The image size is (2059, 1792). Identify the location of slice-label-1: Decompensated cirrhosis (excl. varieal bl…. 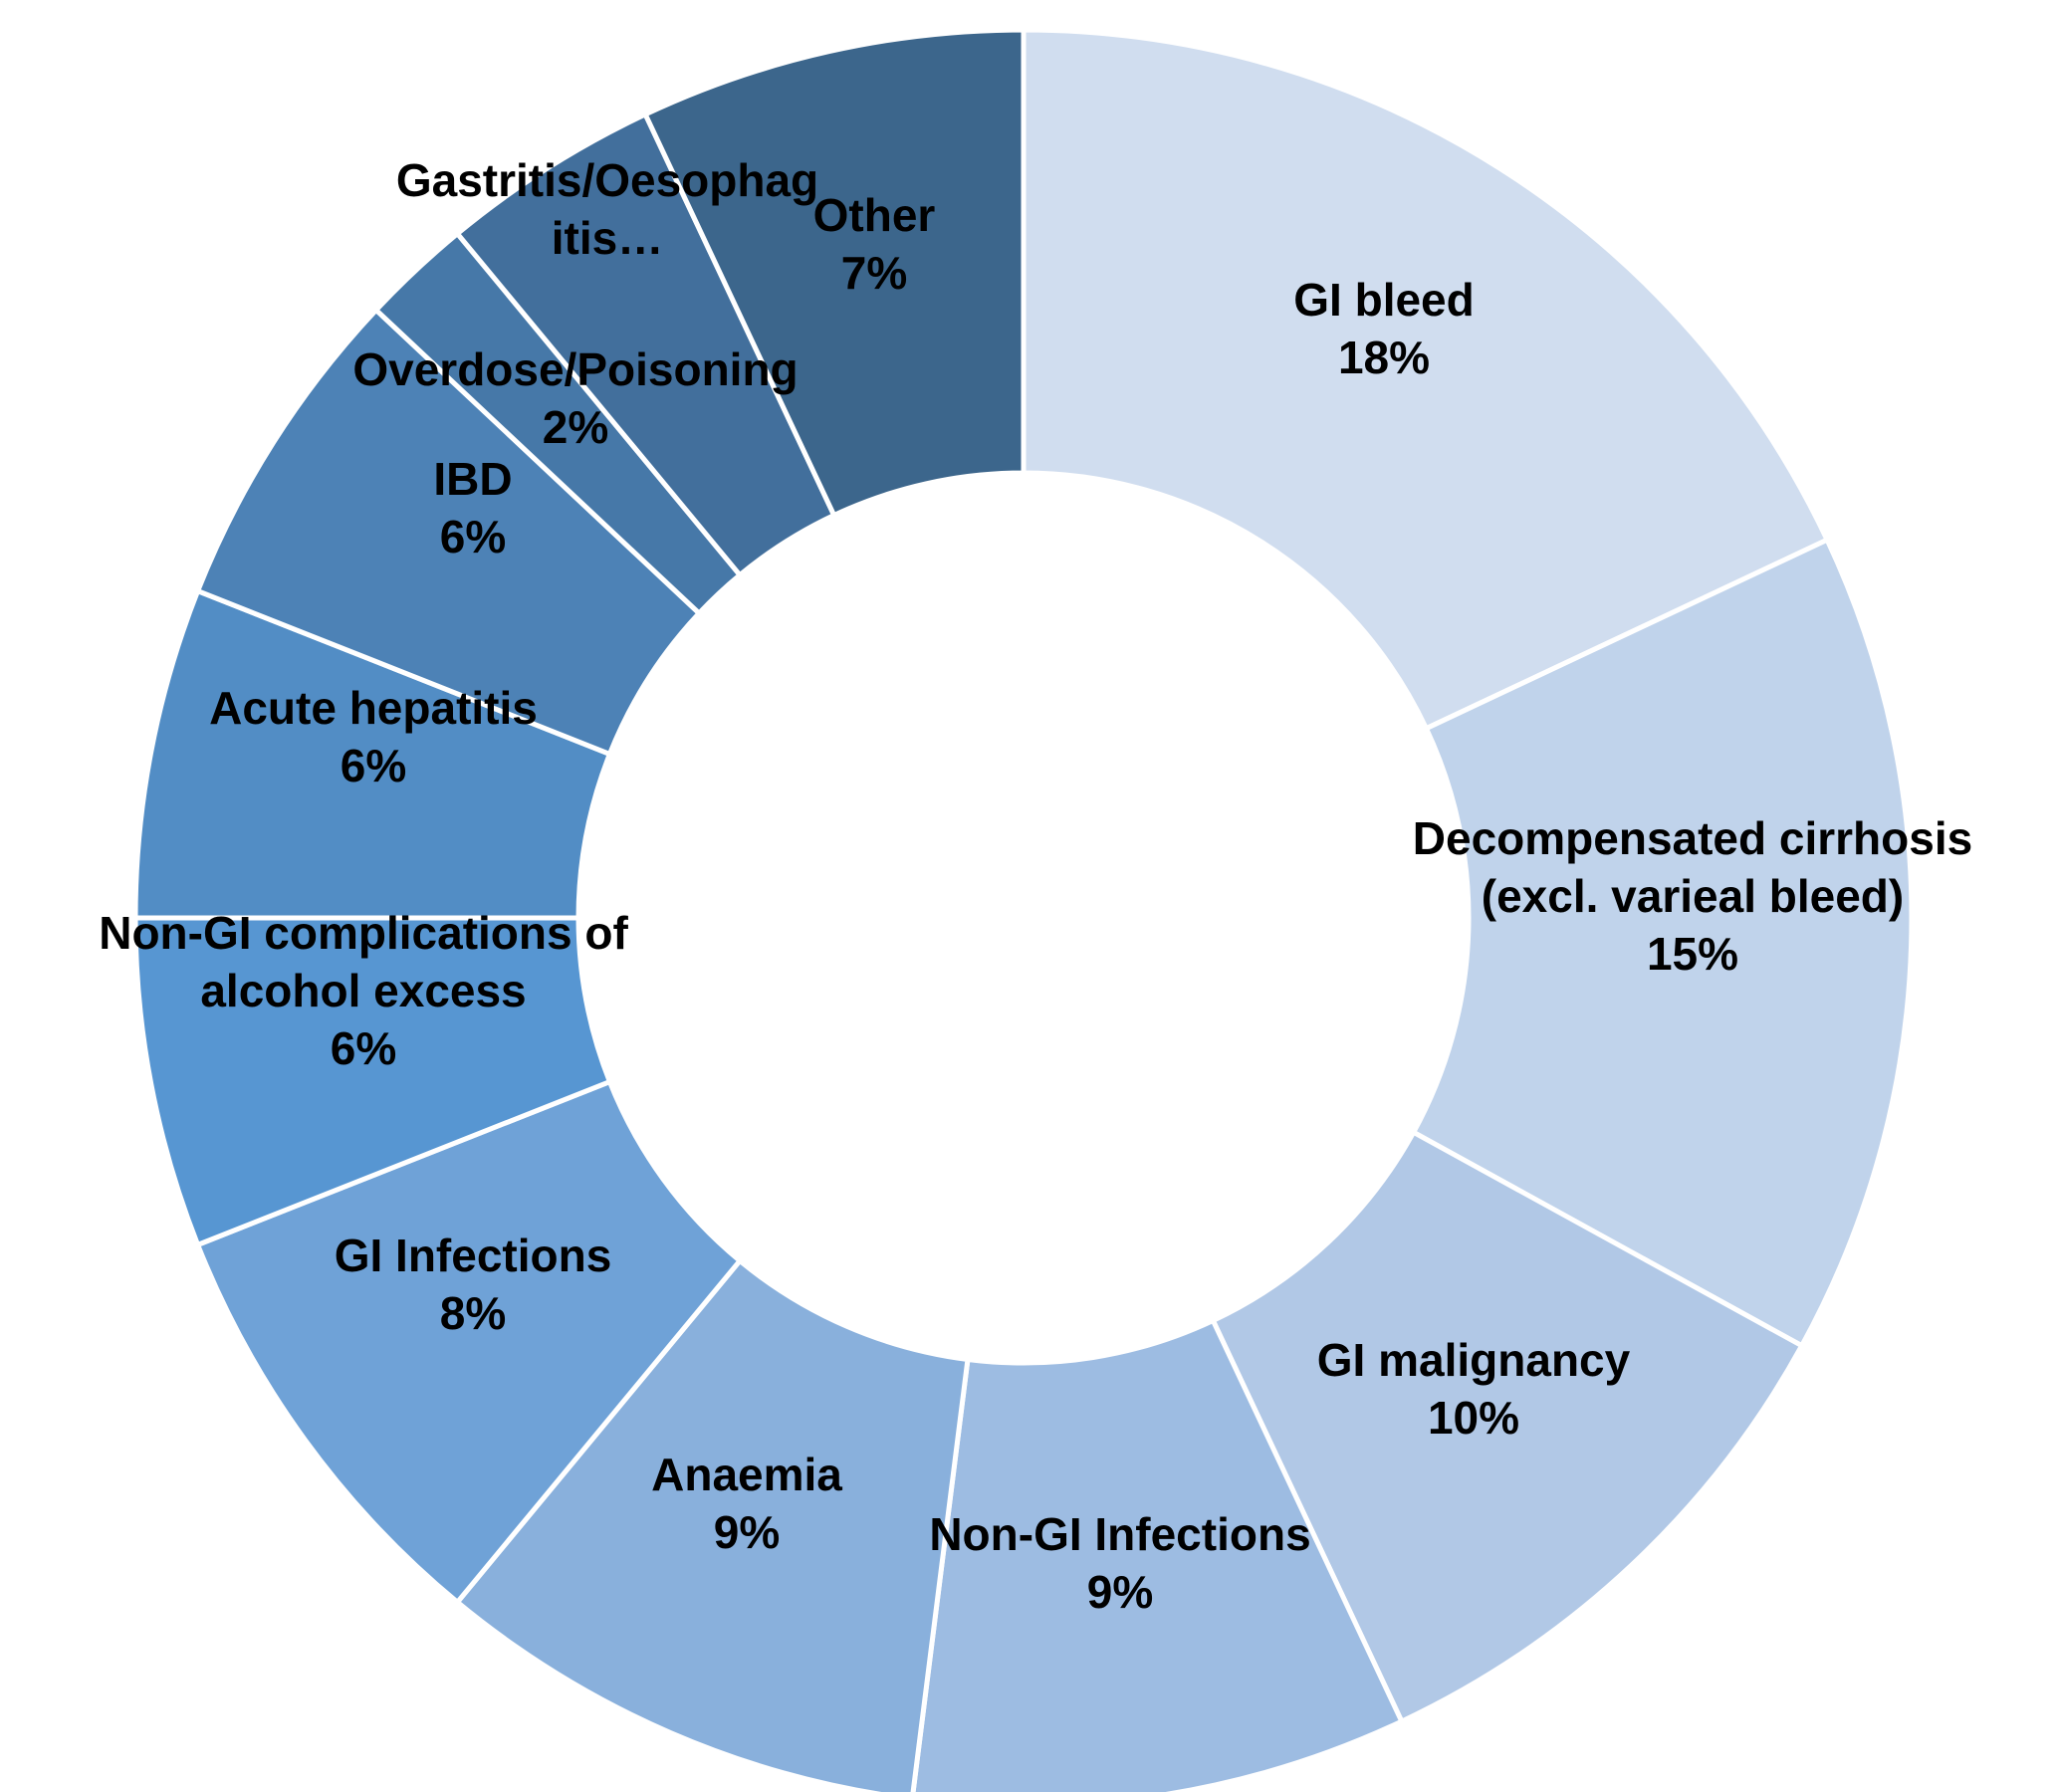
(1692, 896).